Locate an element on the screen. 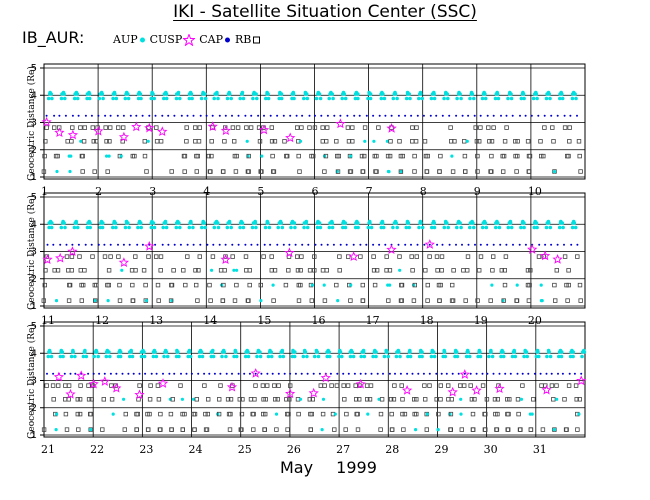 This screenshot has height=500, width=650. y-tick-label: 4 is located at coordinates (34, 224).